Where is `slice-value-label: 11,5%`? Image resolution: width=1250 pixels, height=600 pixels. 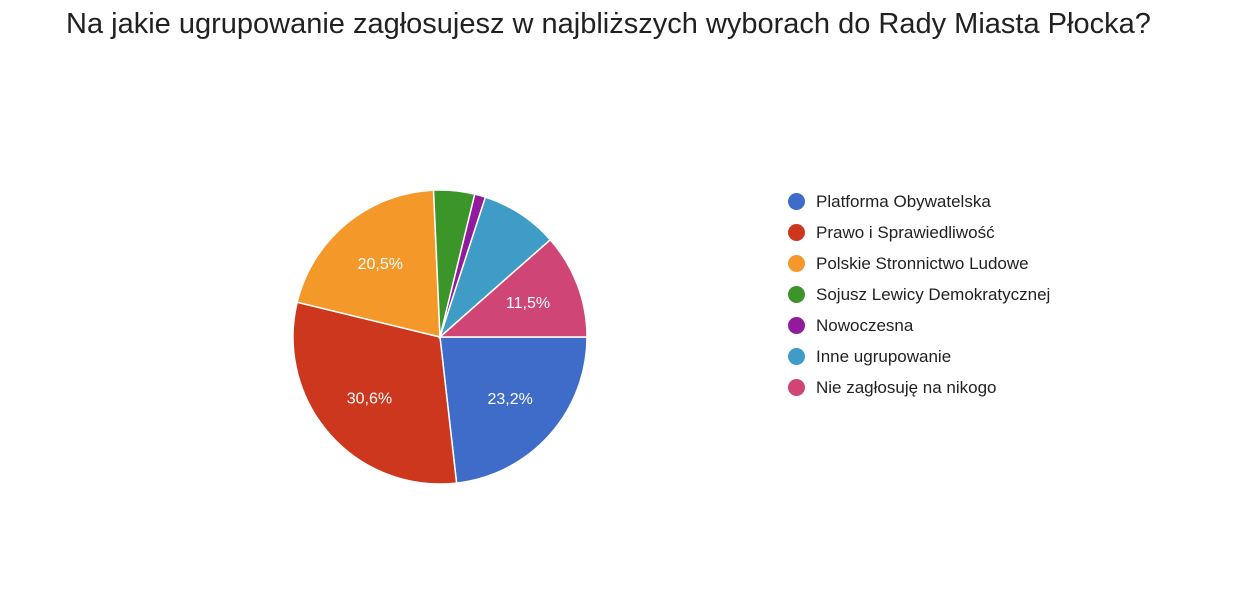
slice-value-label: 11,5% is located at coordinates (528, 303).